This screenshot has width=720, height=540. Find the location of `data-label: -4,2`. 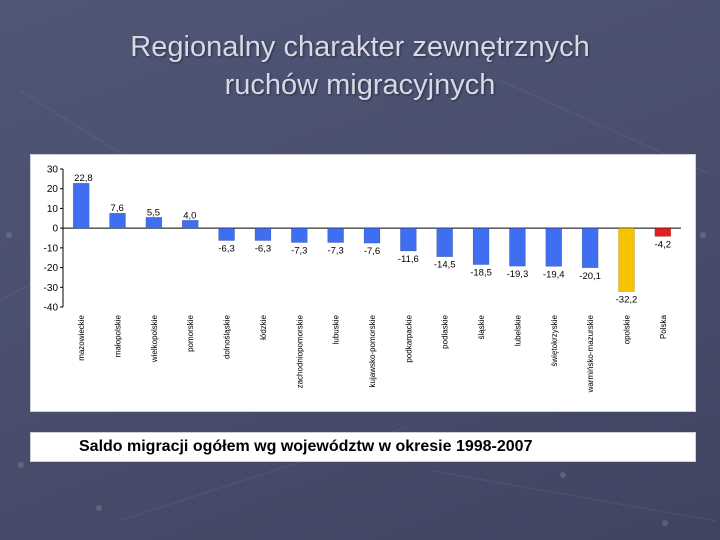

data-label: -4,2 is located at coordinates (663, 244).